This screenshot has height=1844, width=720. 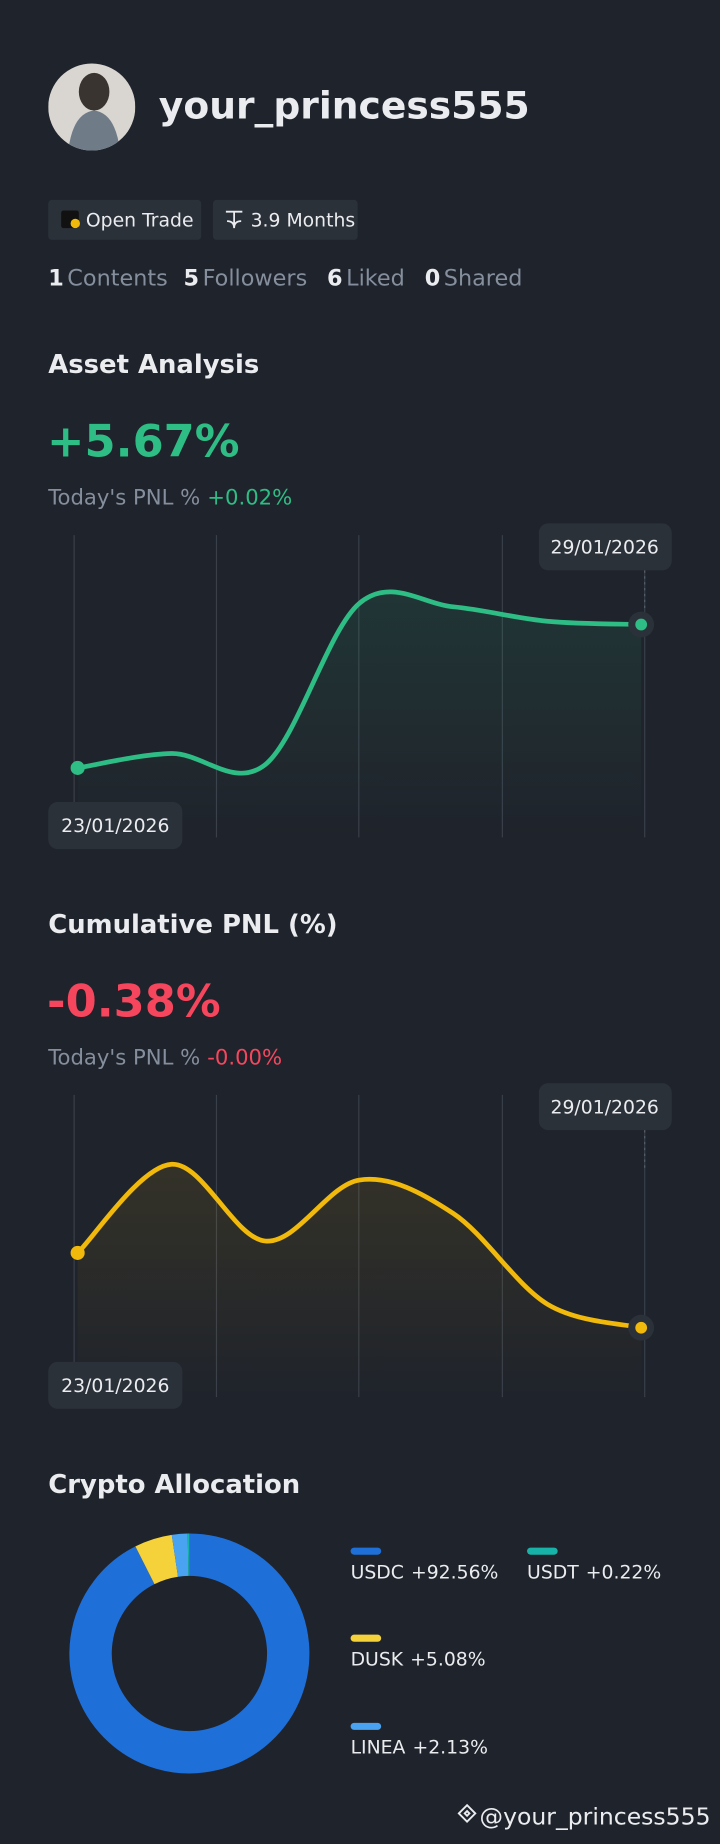 I want to click on footer: @your_princess555, so click(x=595, y=1817).